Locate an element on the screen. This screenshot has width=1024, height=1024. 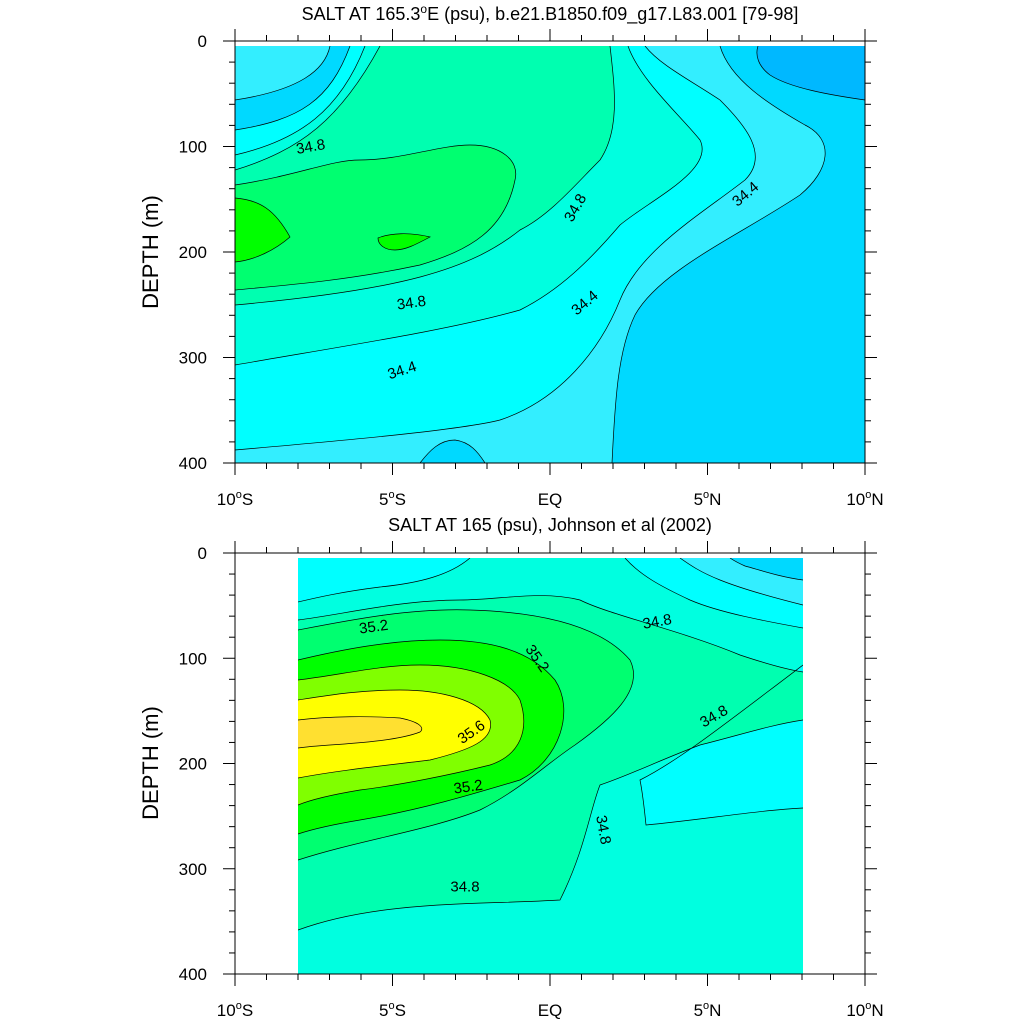
fill-34-4-top-left is located at coordinates (384, 580).